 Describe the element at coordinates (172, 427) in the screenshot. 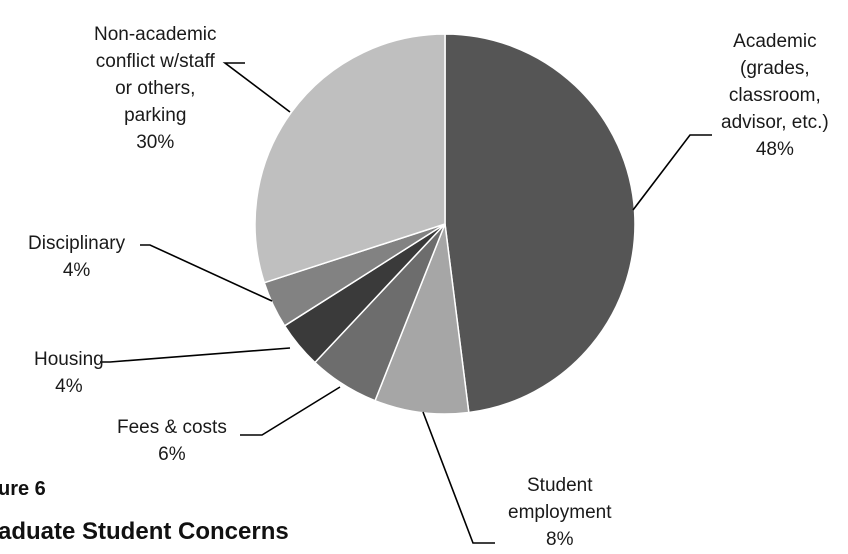

I see `slice-name: Fees & costs` at that location.